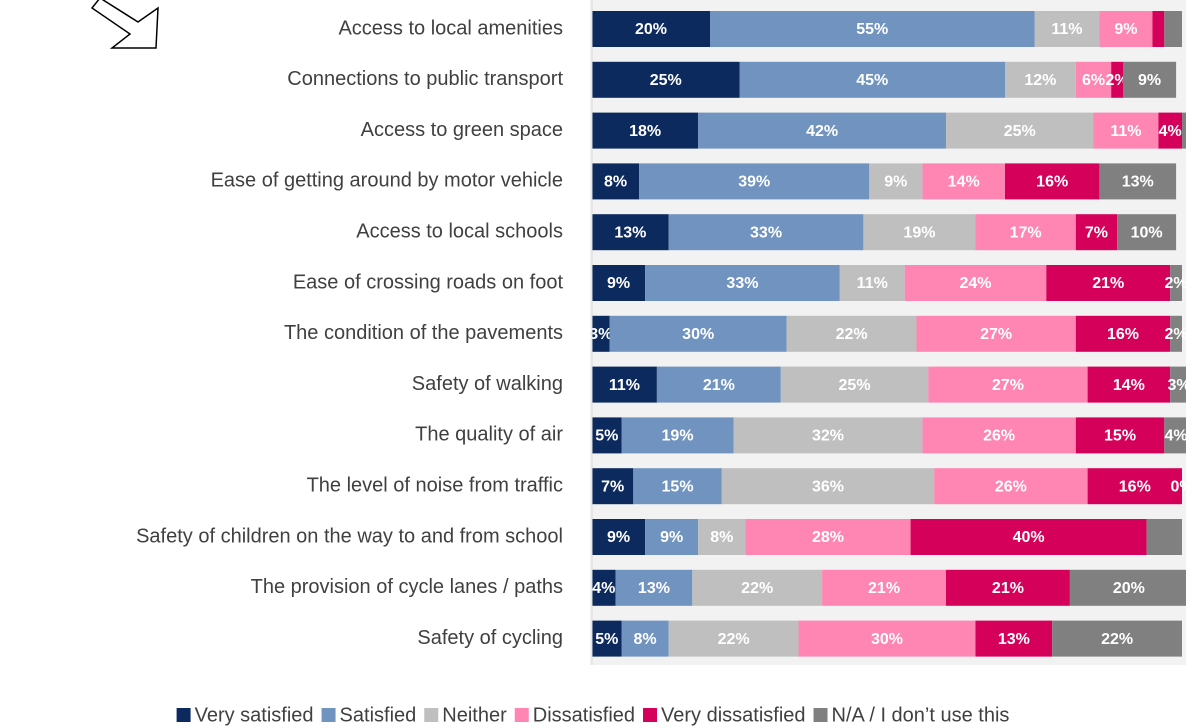  I want to click on legend-label: Satisfied, so click(378, 715).